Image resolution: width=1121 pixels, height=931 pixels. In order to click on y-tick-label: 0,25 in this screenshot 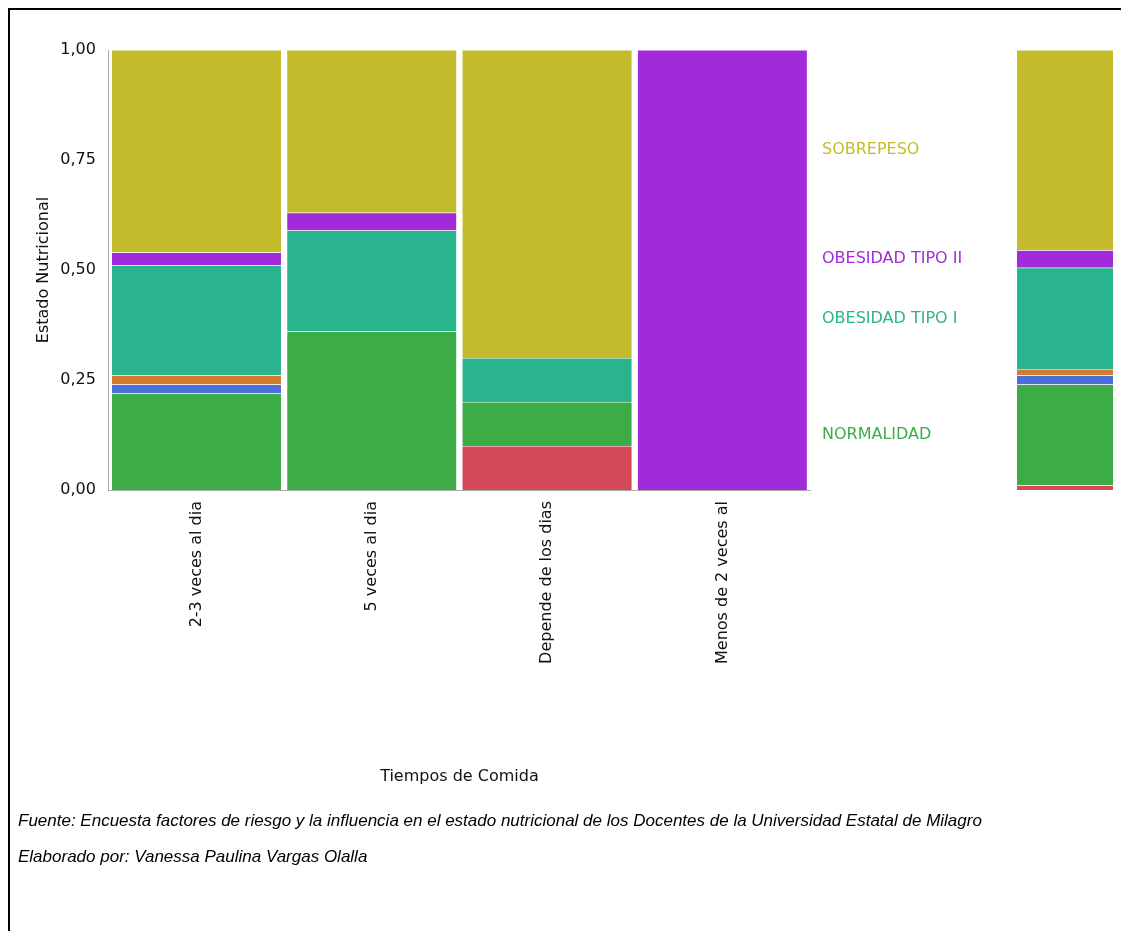, I will do `click(78, 379)`.